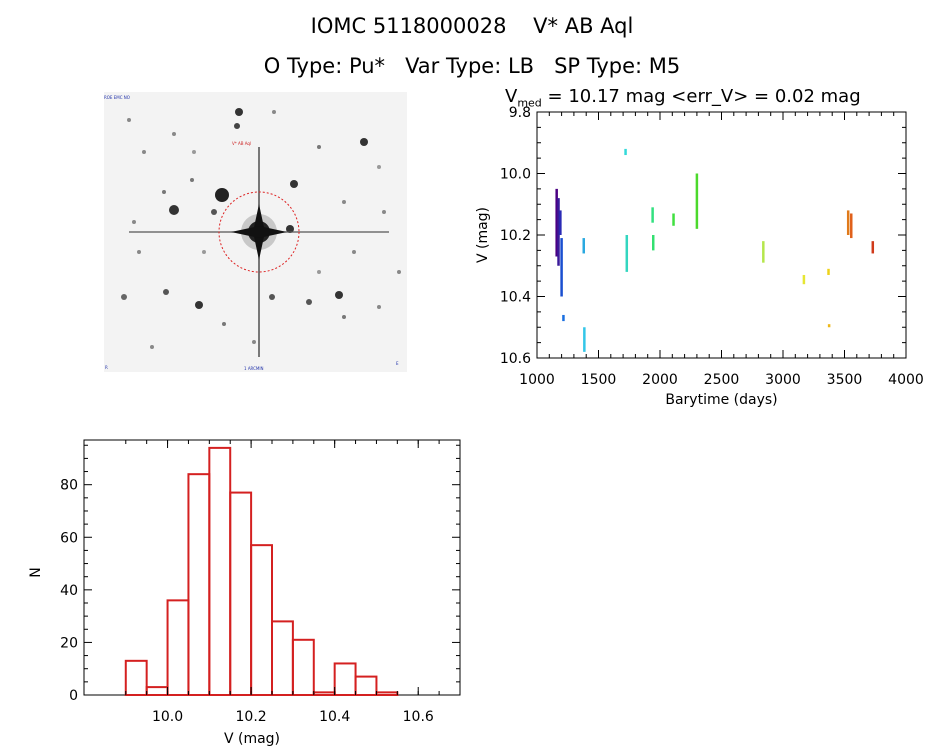  Describe the element at coordinates (472, 66) in the screenshot. I see `figure-subtitle: O Type: Pu* Var Type: LB SP Type: M5` at that location.